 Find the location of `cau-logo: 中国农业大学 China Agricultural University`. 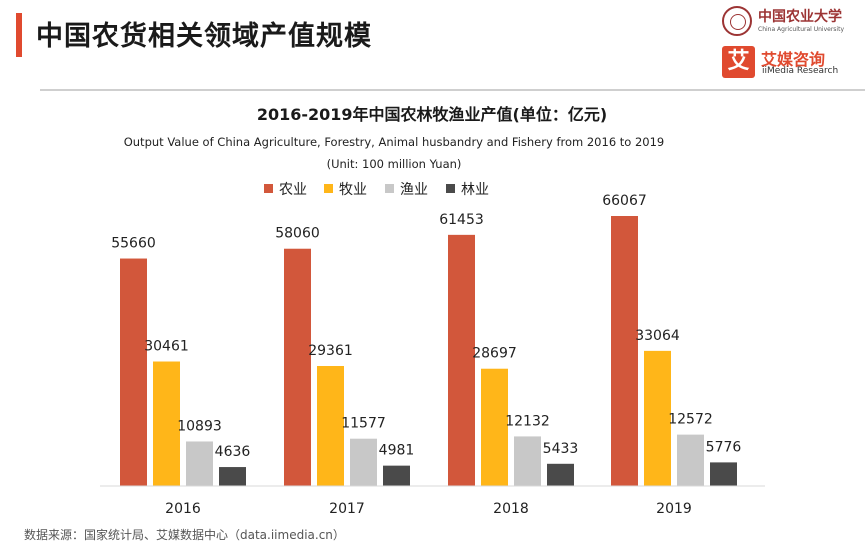

cau-logo: 中国农业大学 China Agricultural University is located at coordinates (792, 24).